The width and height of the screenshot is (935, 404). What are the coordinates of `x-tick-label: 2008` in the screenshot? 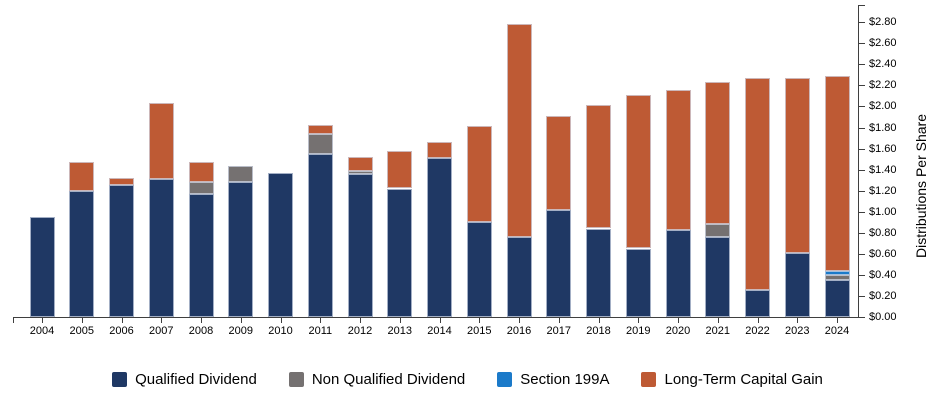 It's located at (201, 331).